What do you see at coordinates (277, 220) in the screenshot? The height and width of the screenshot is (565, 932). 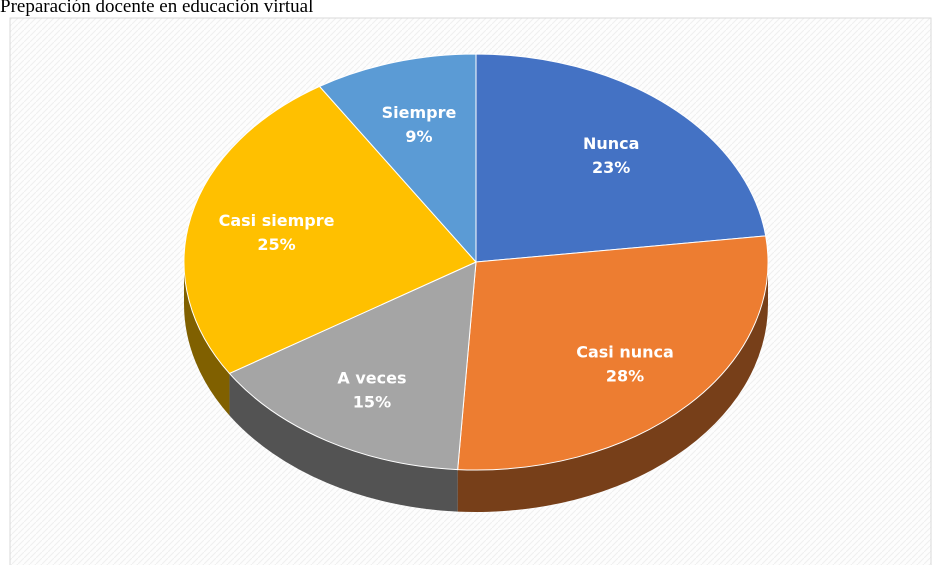 I see `slice-label: Casi siempre` at bounding box center [277, 220].